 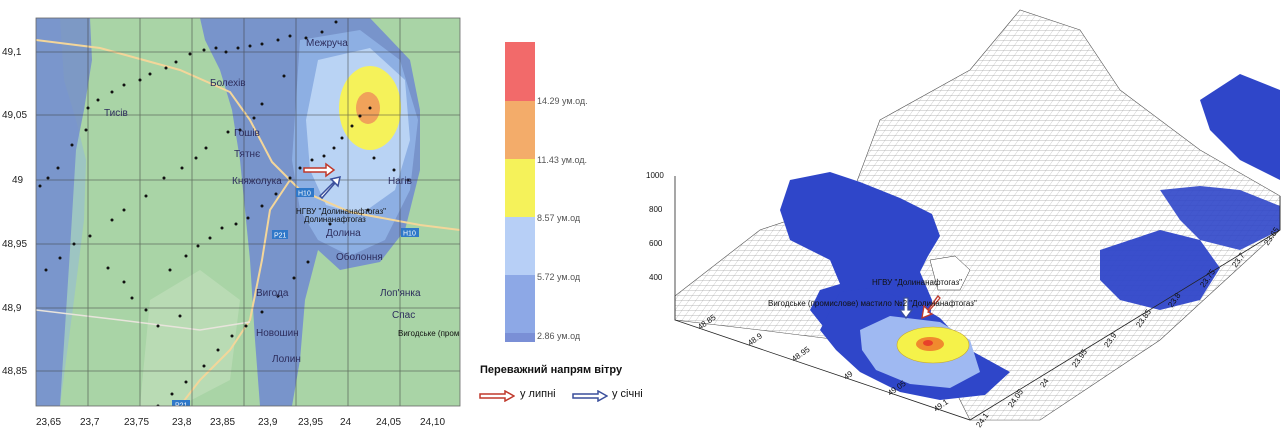 What do you see at coordinates (136, 422) in the screenshot?
I see `x-tick-label: 23,75` at bounding box center [136, 422].